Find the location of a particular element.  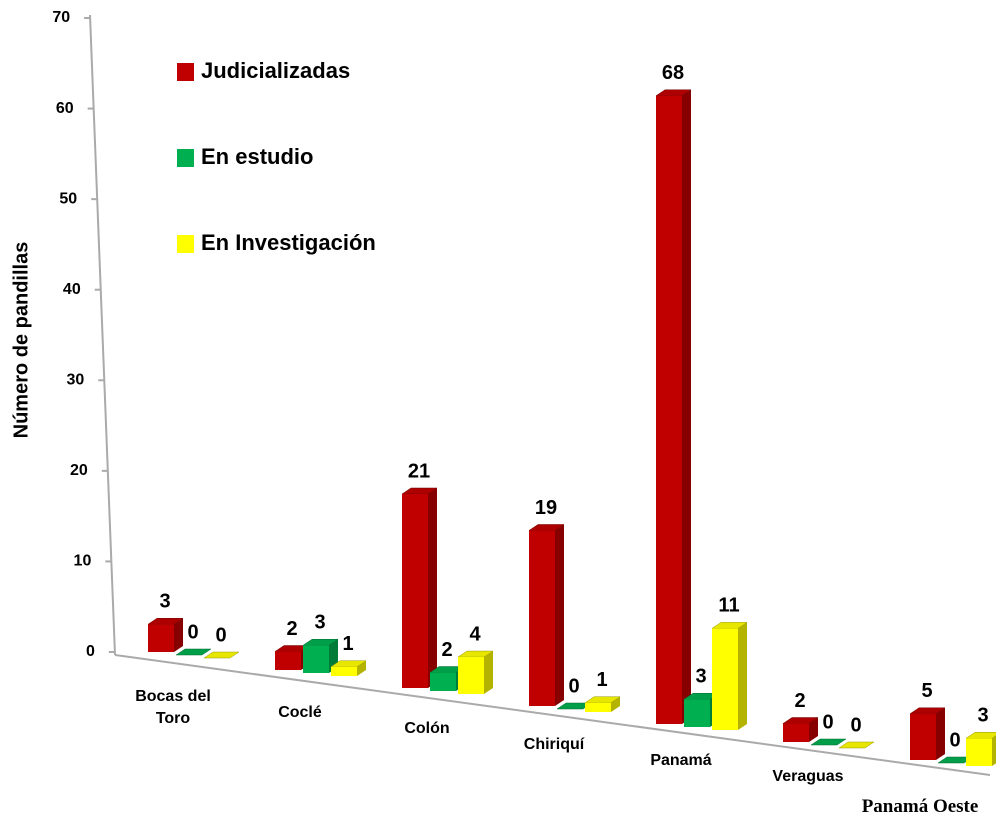

x-tick-label: Bocas del Toro is located at coordinates (173, 707).